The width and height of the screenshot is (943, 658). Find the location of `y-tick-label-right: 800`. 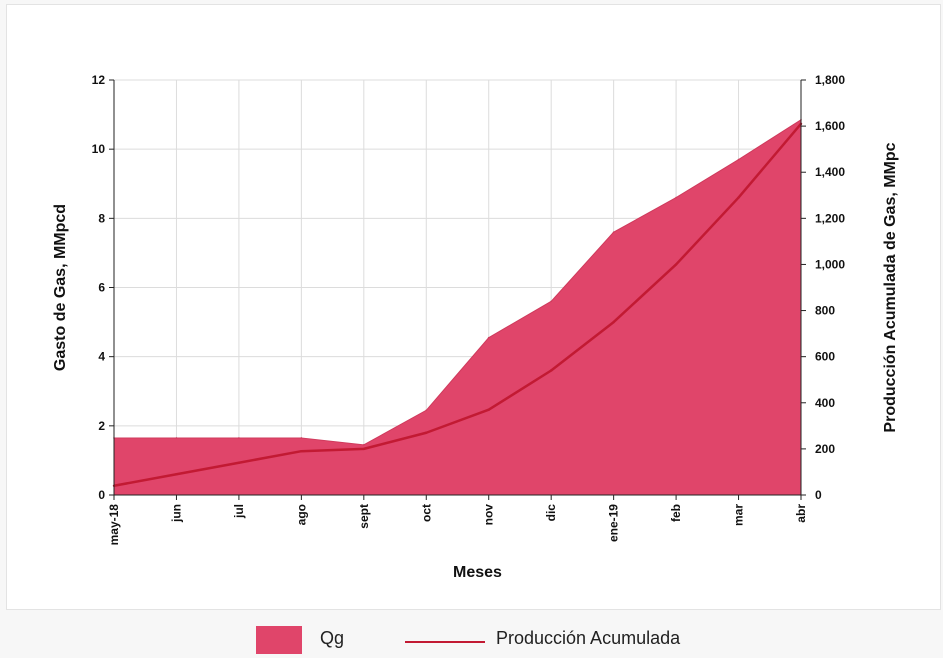

y-tick-label-right: 800 is located at coordinates (825, 311).